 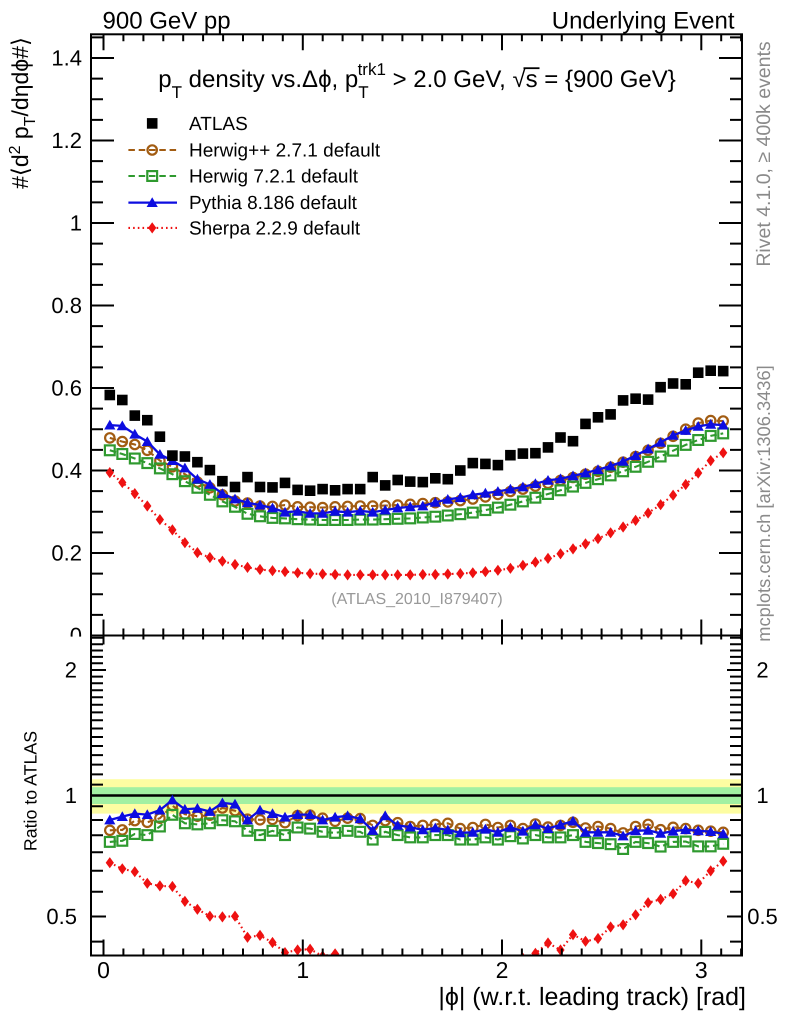 I want to click on svg-text: 0.4, so click(x=66, y=470).